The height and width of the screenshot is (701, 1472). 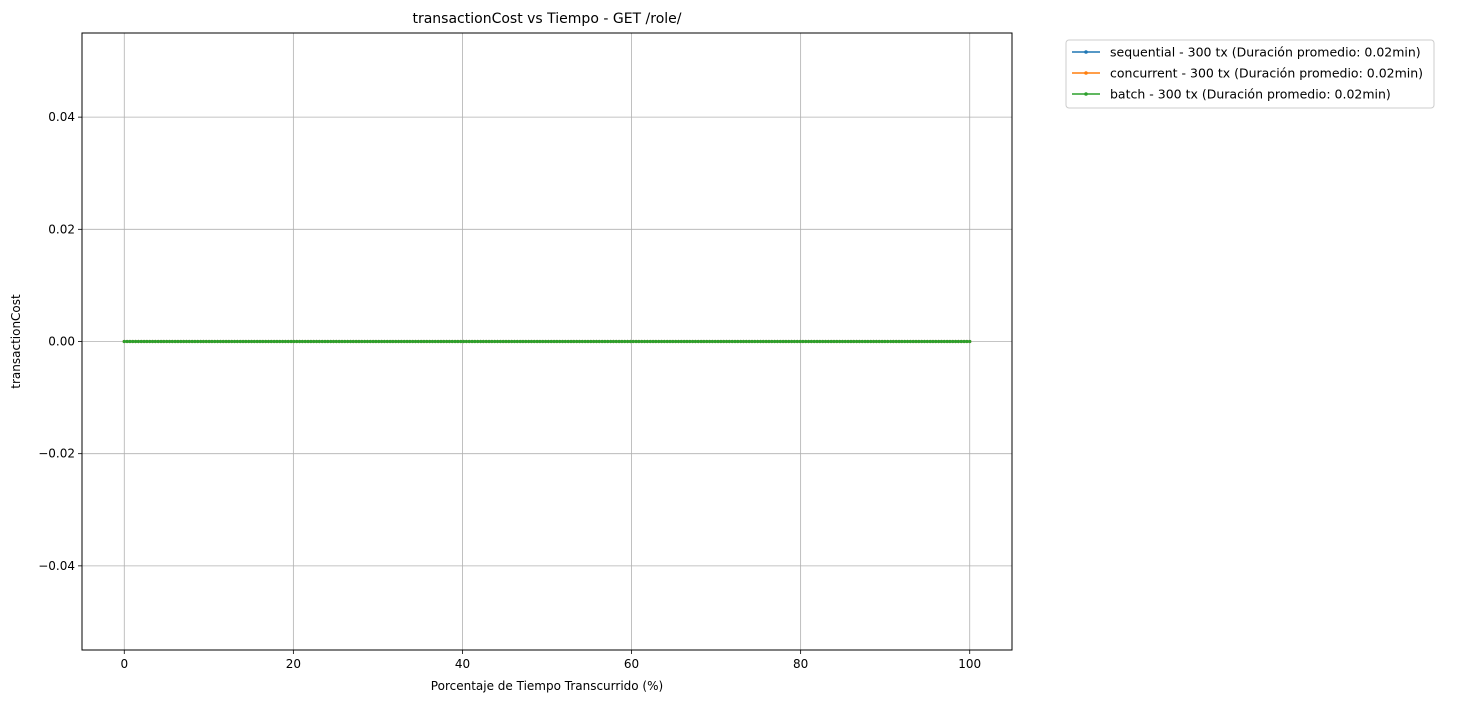 I want to click on x-tick-label: 60, so click(x=631, y=664).